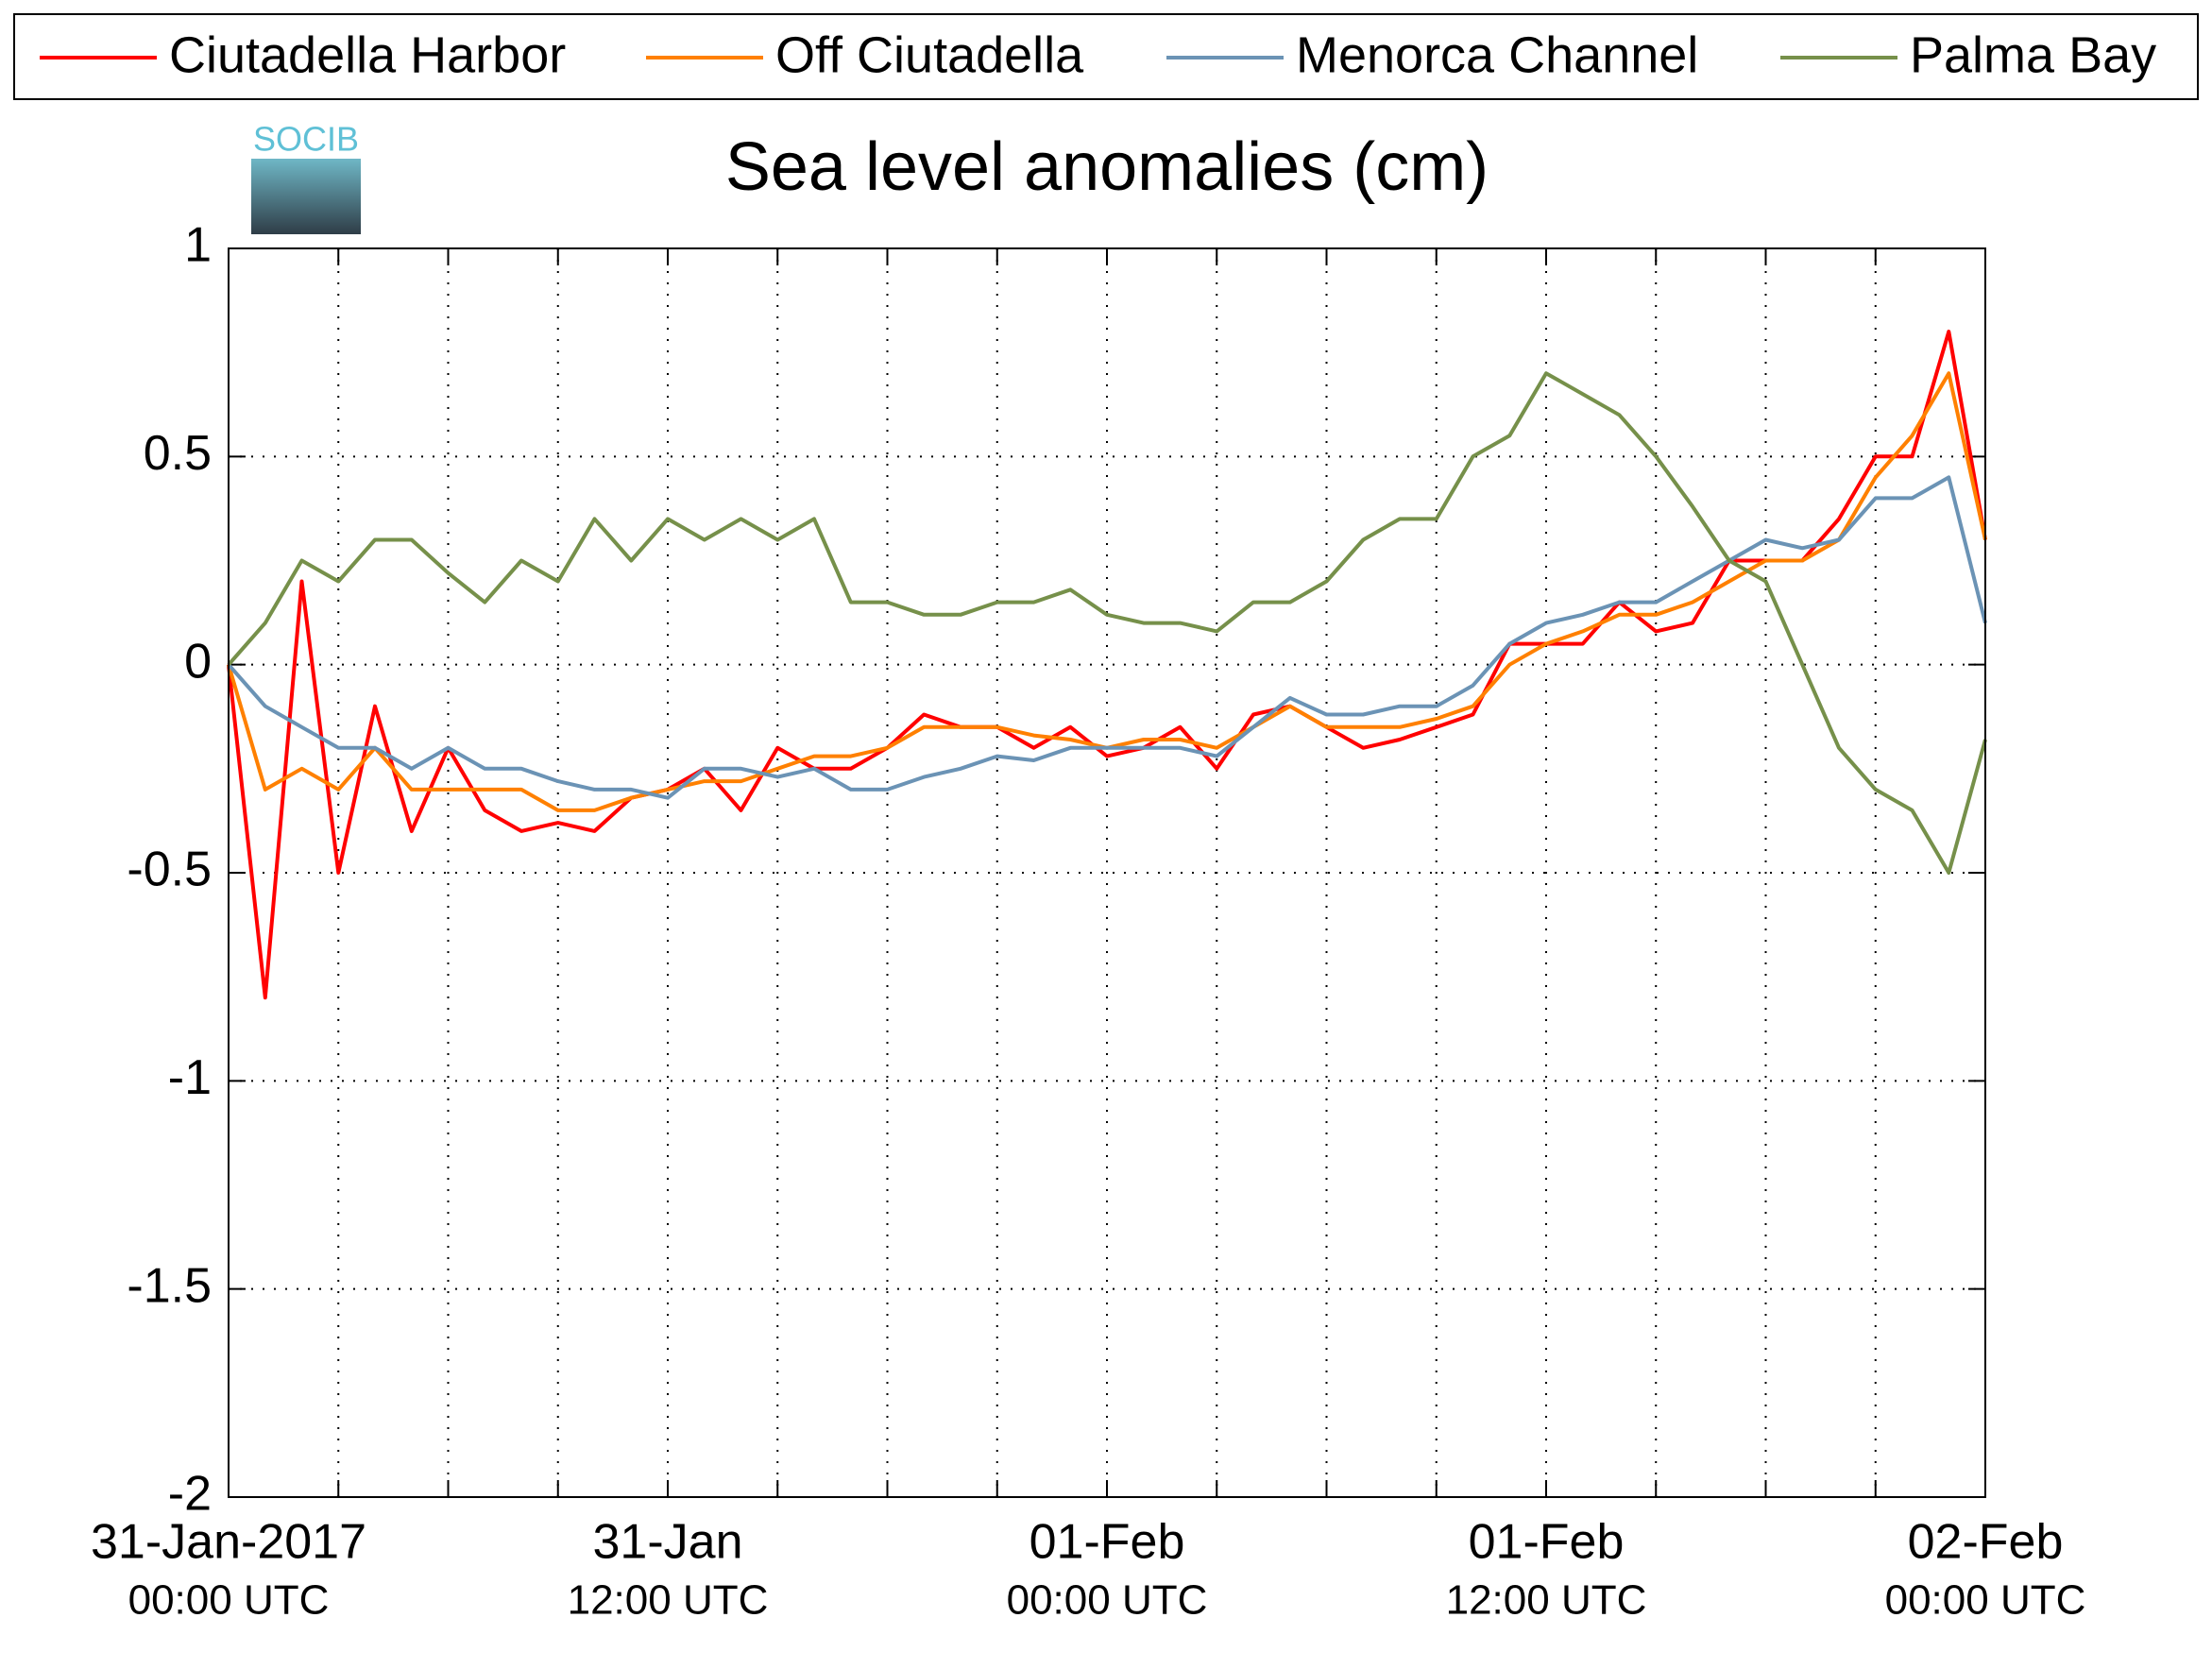  Describe the element at coordinates (190, 1495) in the screenshot. I see `y-tick-label: -2` at that location.